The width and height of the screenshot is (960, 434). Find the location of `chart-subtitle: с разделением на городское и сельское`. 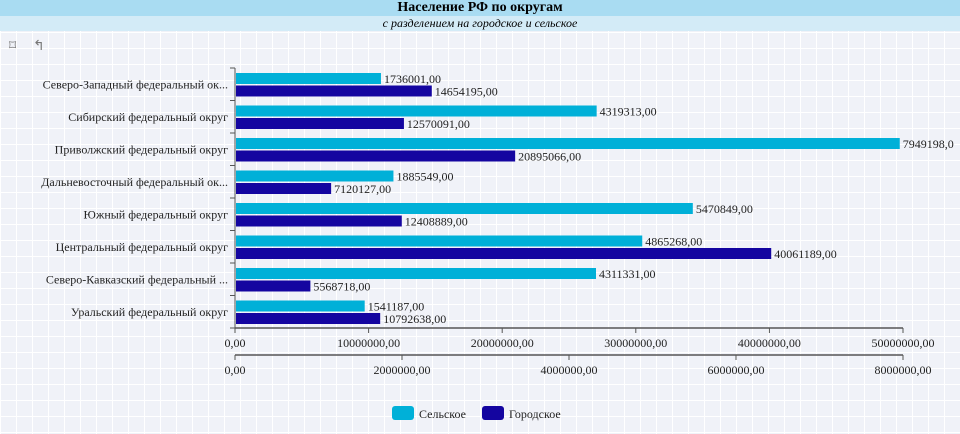

chart-subtitle: с разделением на городское и сельское is located at coordinates (480, 23).